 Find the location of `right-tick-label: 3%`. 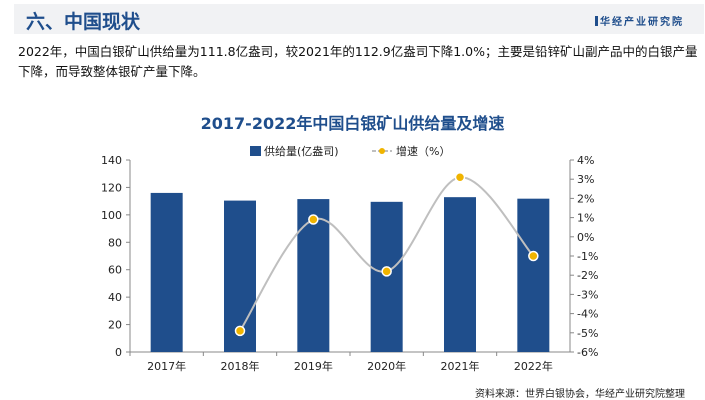

right-tick-label: 3% is located at coordinates (585, 179).